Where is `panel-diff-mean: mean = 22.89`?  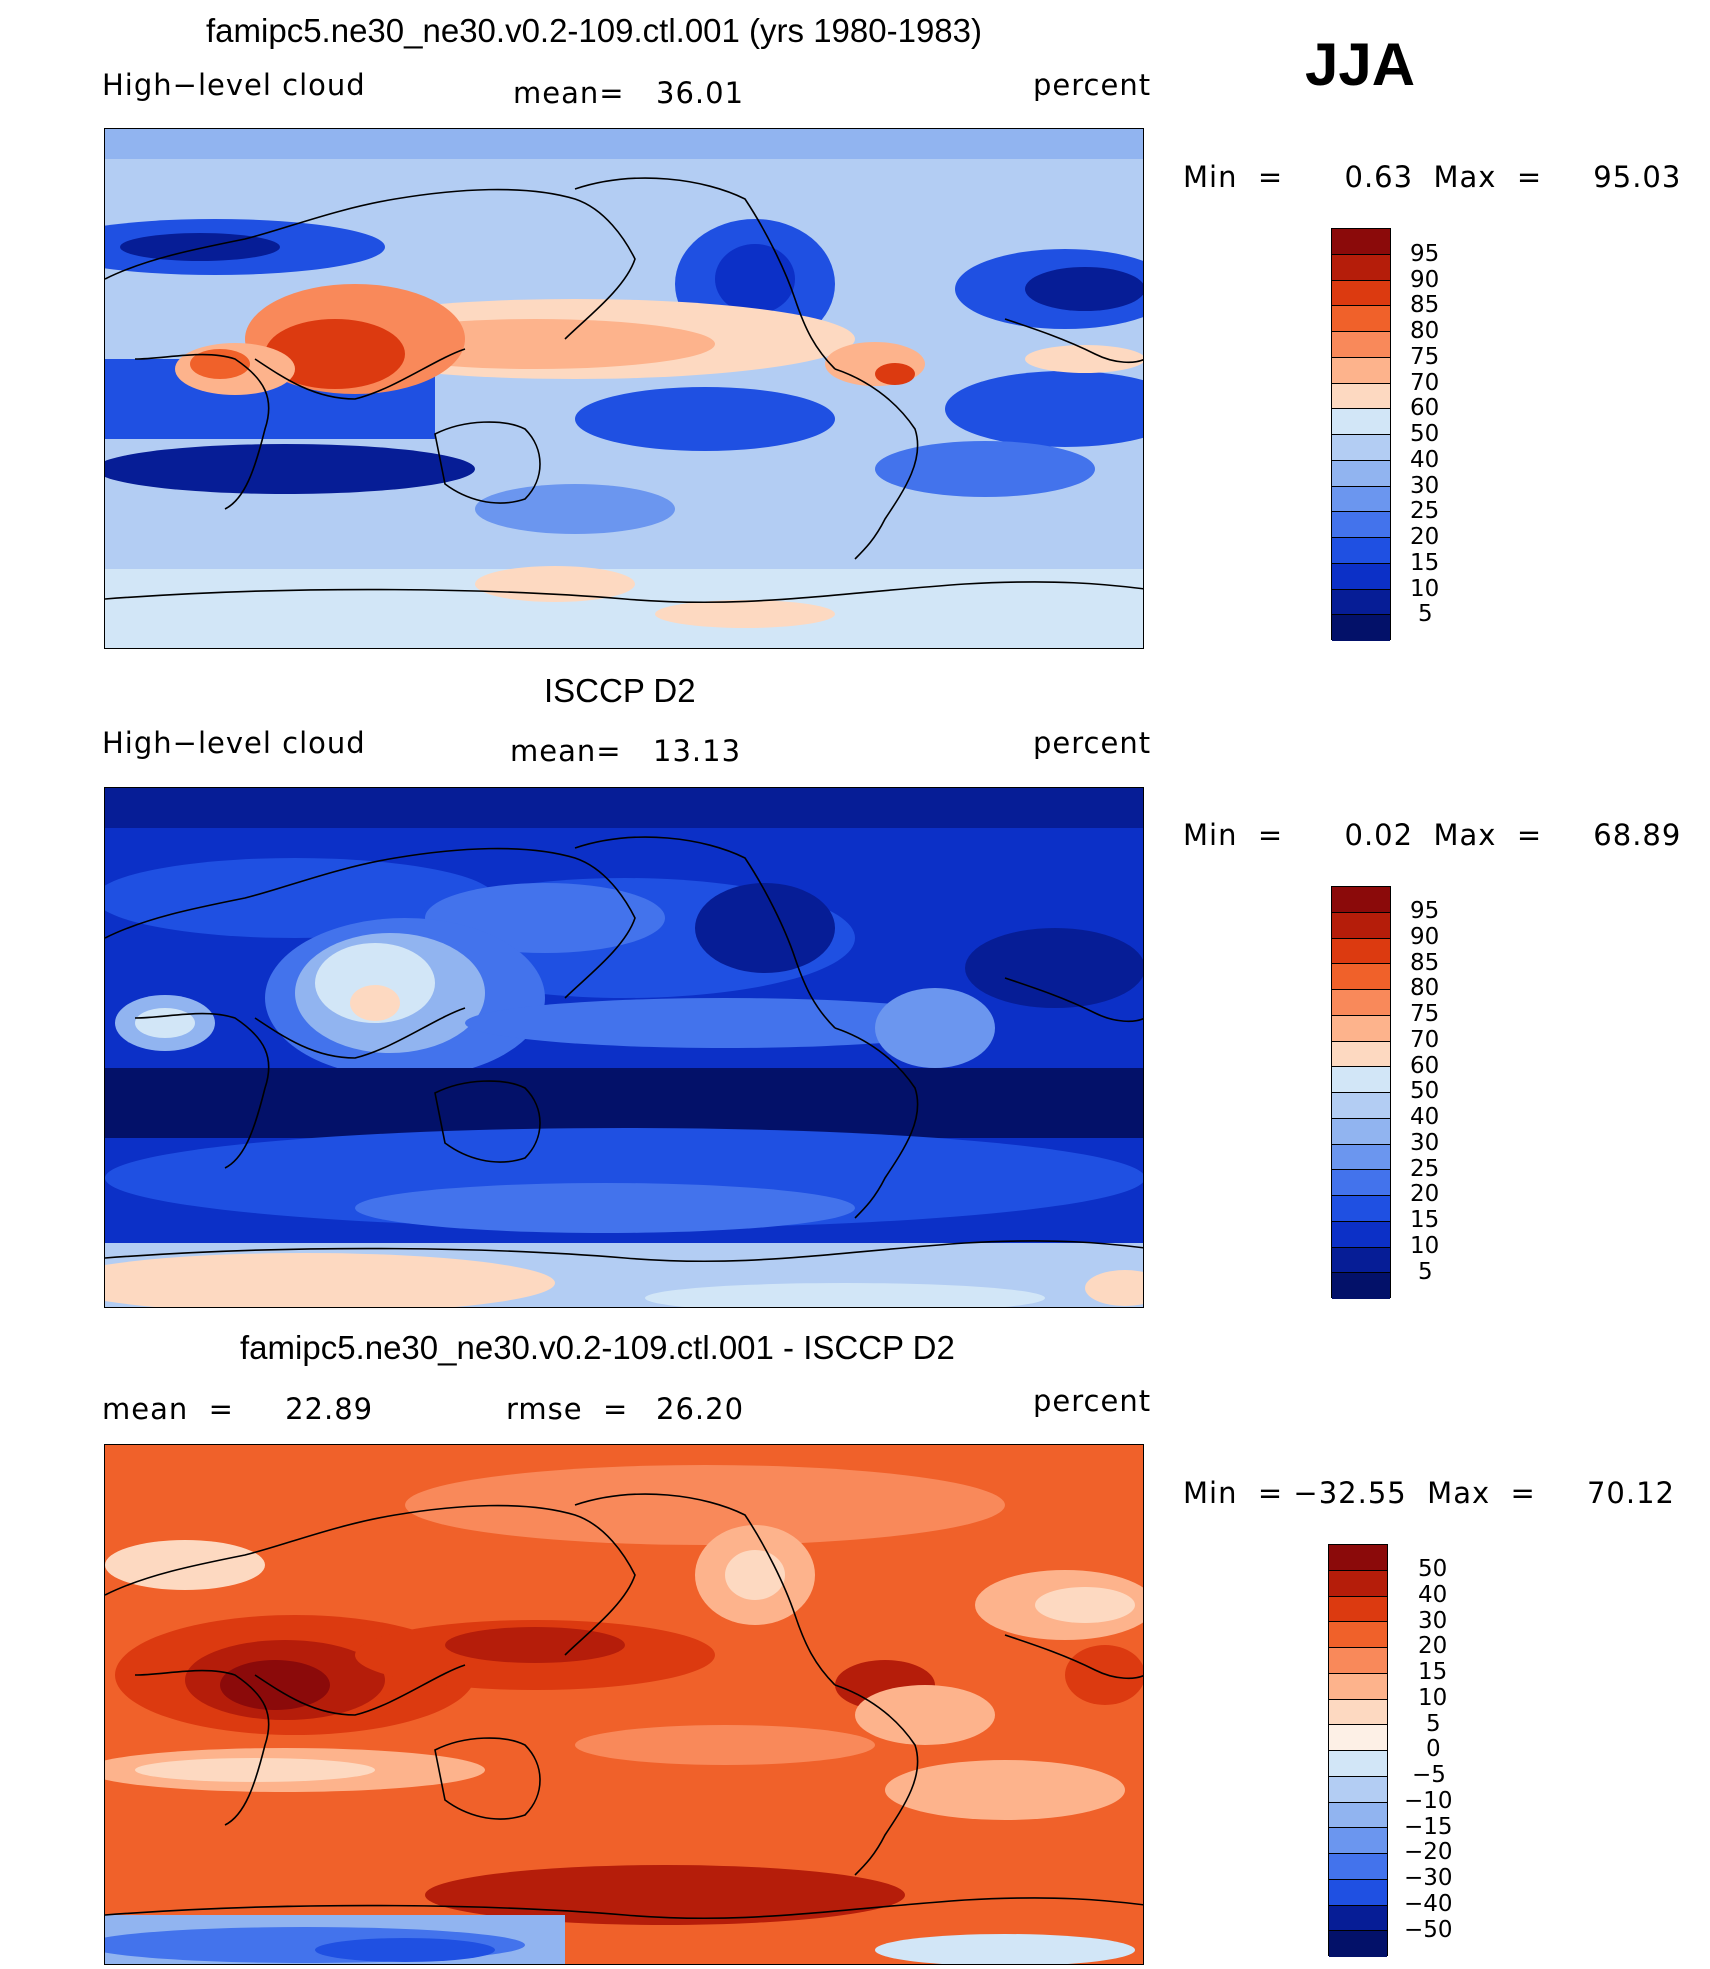 panel-diff-mean: mean = 22.89 is located at coordinates (238, 1409).